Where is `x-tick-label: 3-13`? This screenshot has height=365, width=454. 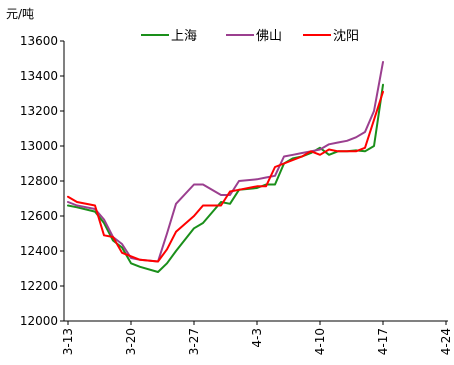
x-tick-label: 3-13 is located at coordinates (68, 341).